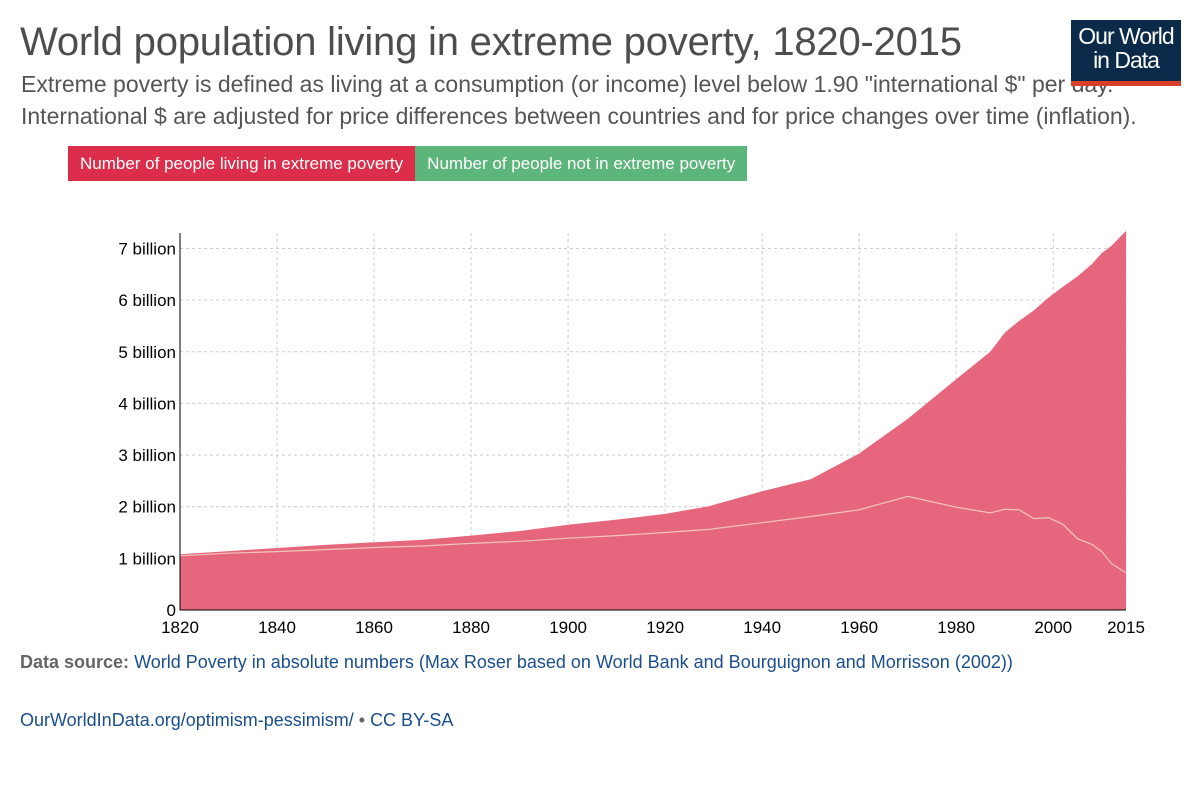  Describe the element at coordinates (180, 627) in the screenshot. I see `x-tick-label: 1820` at that location.